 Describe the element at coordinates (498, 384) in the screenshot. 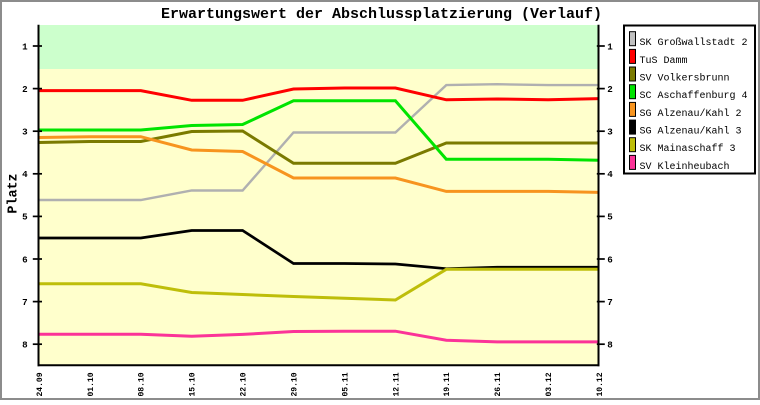

I see `svg-text: 26.11` at that location.